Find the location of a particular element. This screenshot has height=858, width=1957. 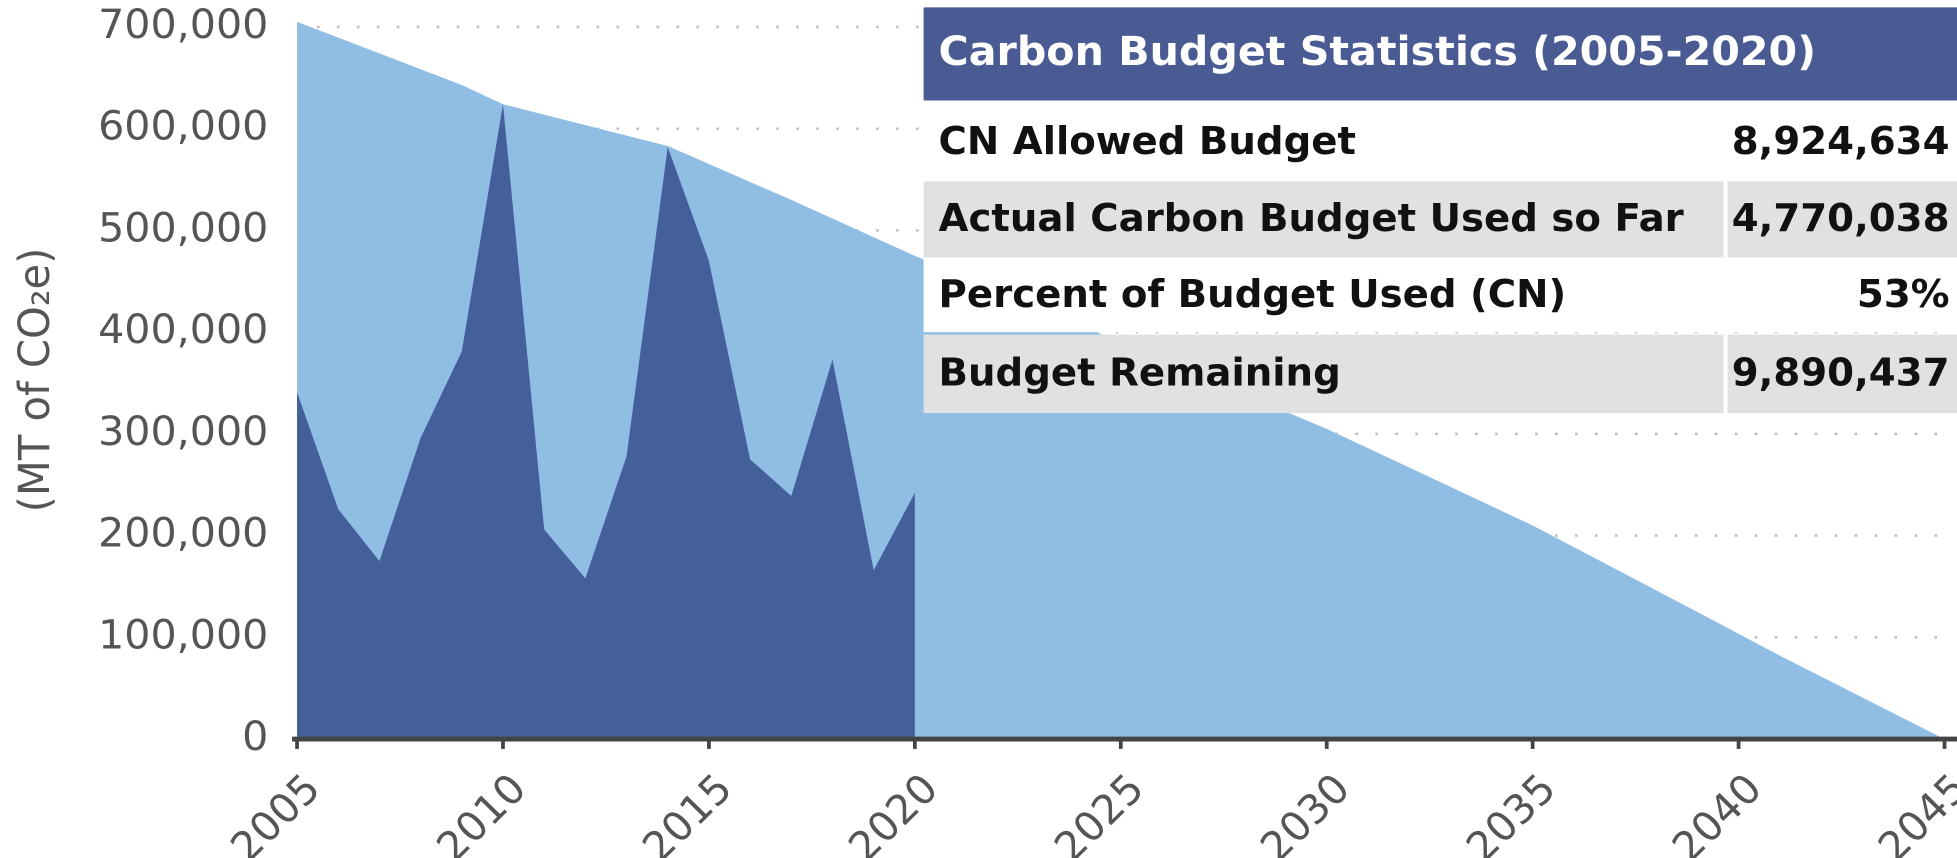

y-axis-label: (MT of CO₂e) is located at coordinates (34, 380).